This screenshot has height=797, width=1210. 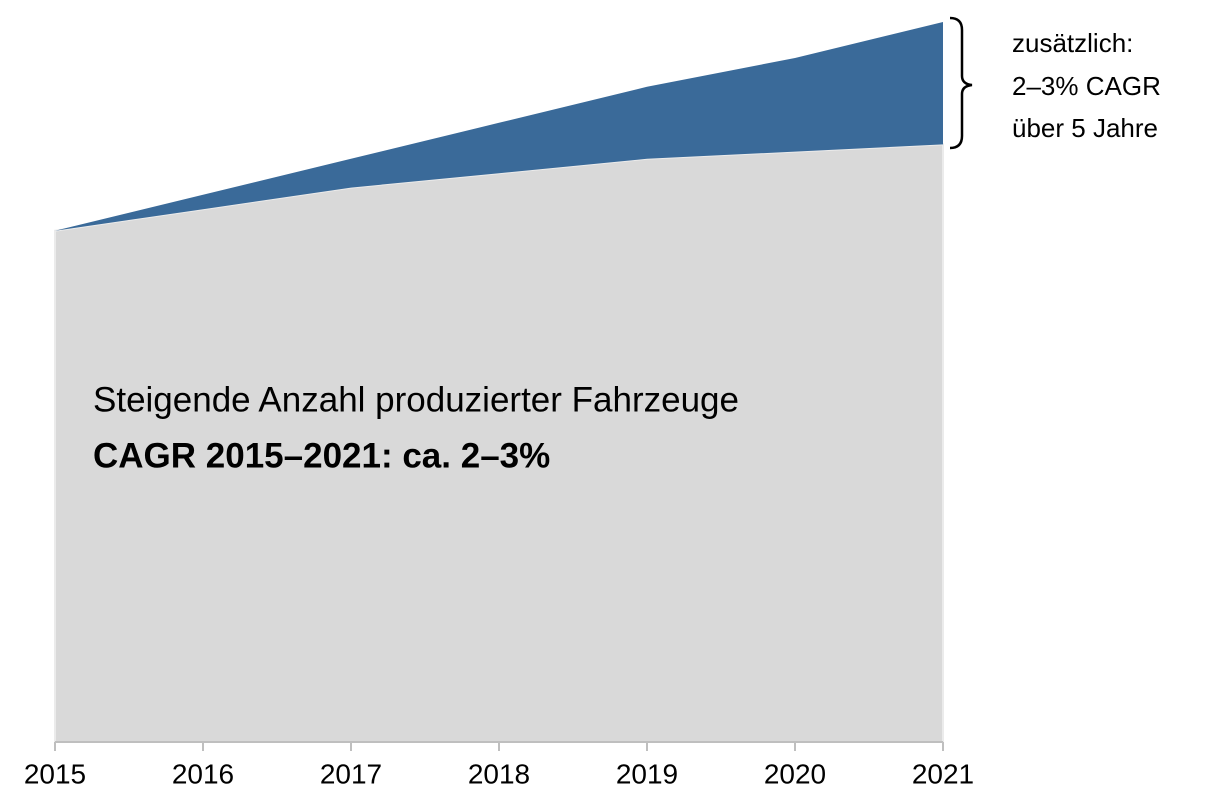 I want to click on x-tick-label: 2018, so click(x=499, y=773).